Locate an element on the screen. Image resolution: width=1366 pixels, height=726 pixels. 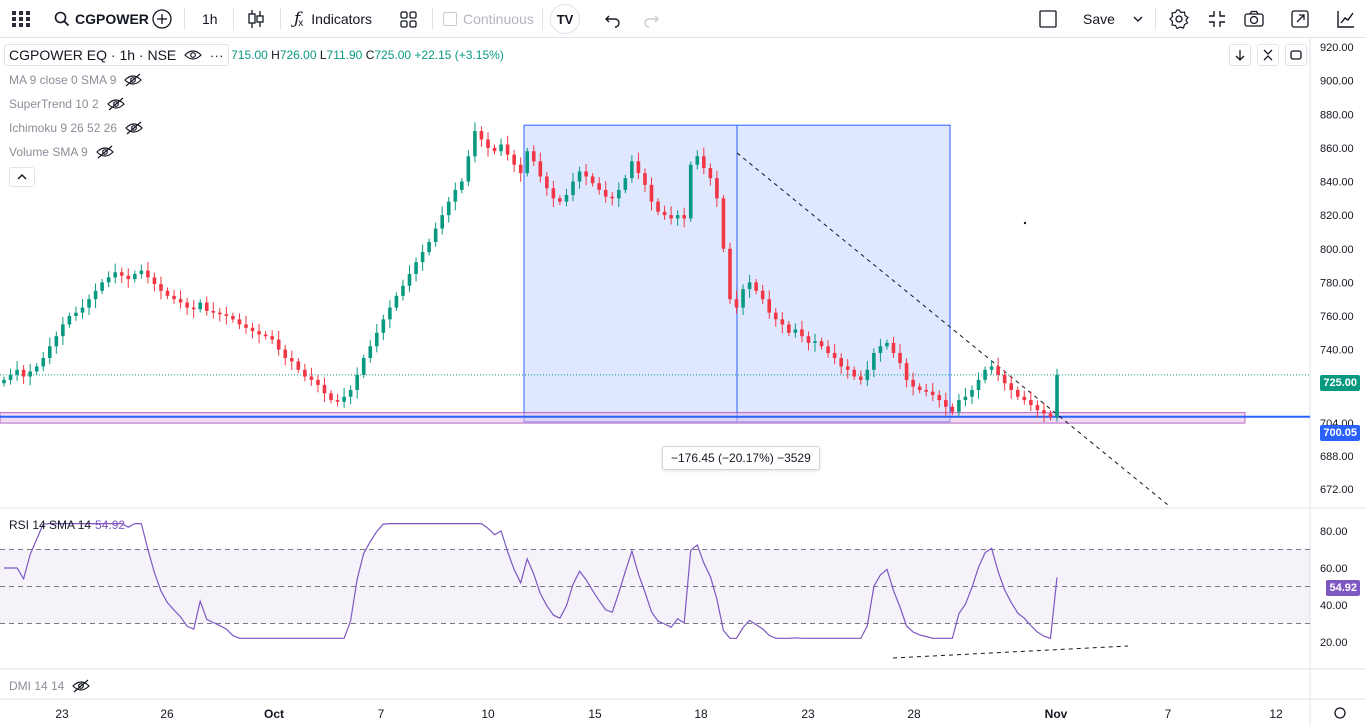
fx-icon-sub: x is located at coordinates (301, 23).